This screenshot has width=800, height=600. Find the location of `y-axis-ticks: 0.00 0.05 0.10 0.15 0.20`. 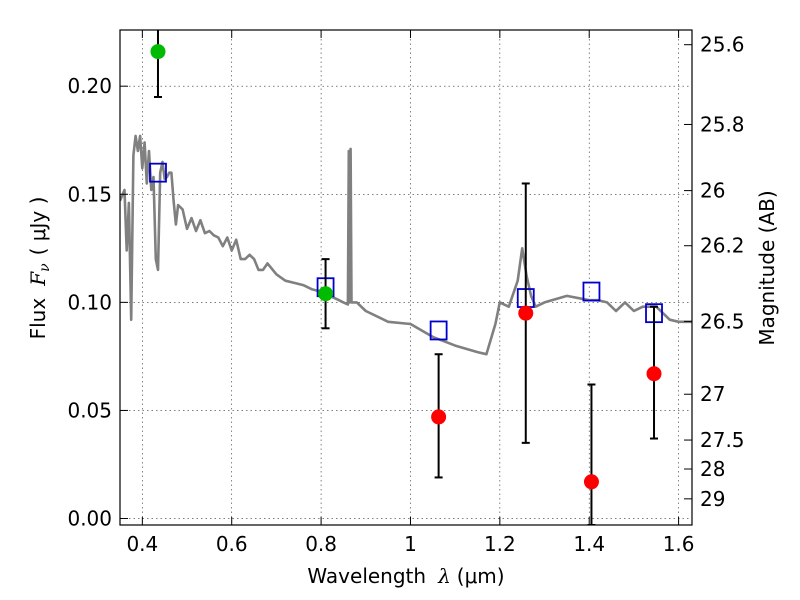

y-axis-ticks: 0.00 0.05 0.10 0.15 0.20 is located at coordinates (97, 302).